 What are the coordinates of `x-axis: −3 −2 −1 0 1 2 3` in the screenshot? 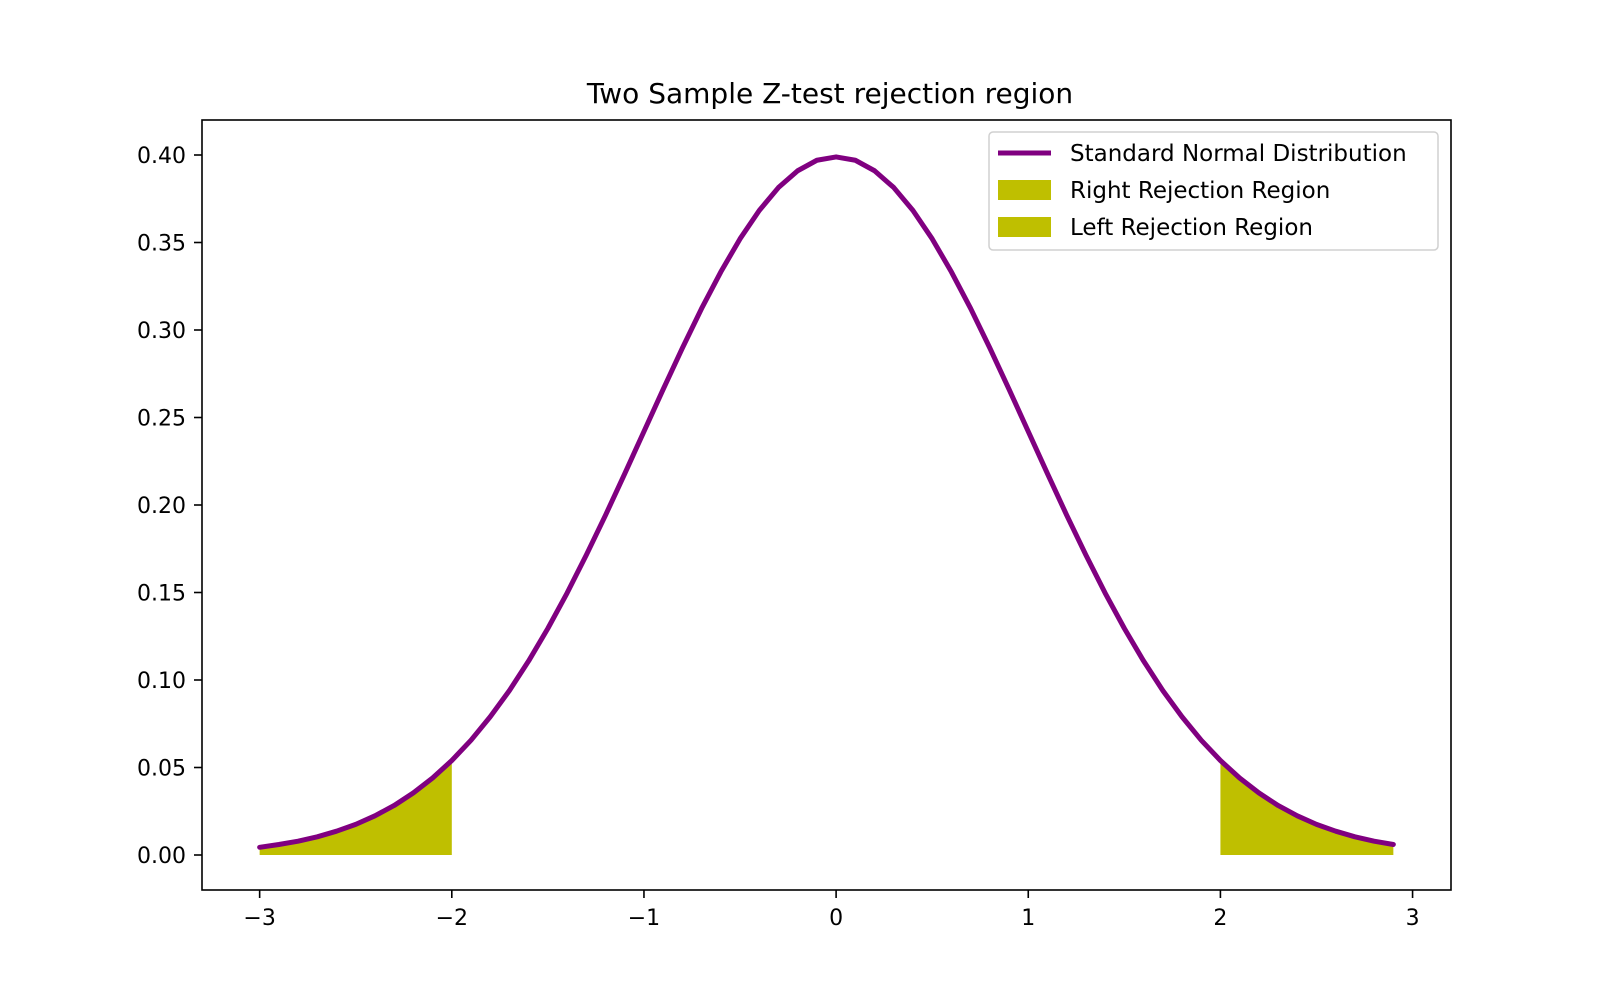 It's located at (831, 910).